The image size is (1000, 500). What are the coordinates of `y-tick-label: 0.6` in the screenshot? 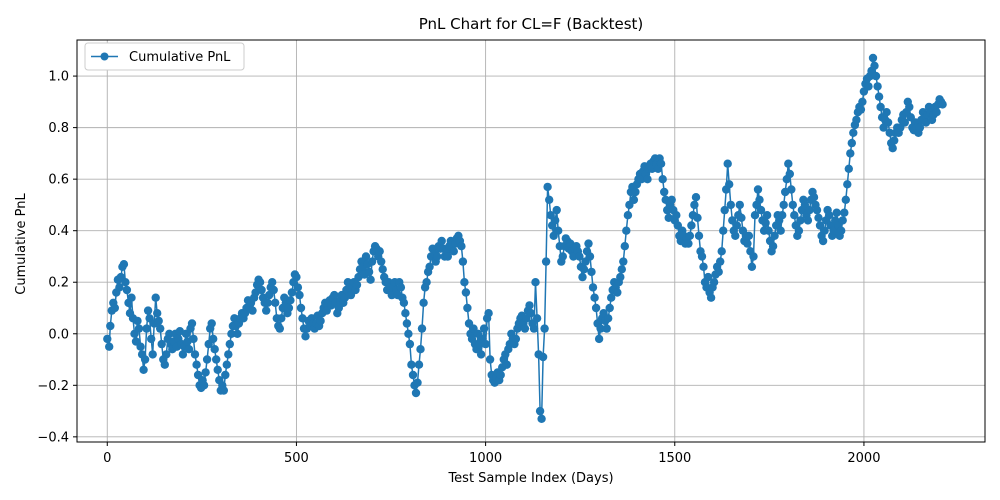 It's located at (58, 180).